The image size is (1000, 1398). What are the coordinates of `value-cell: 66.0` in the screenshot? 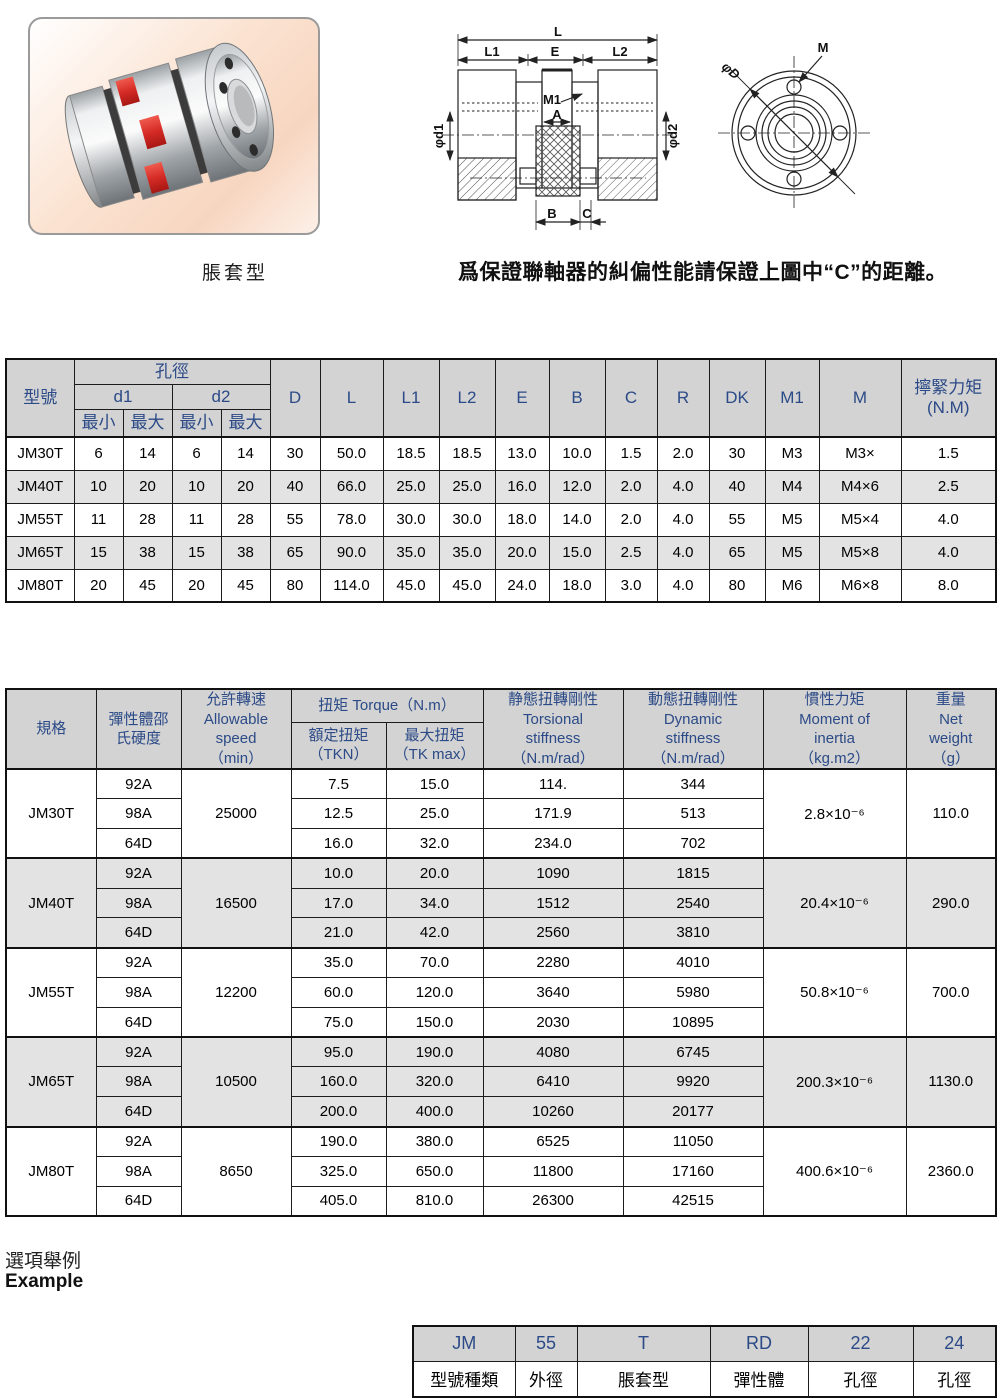 It's located at (351, 486).